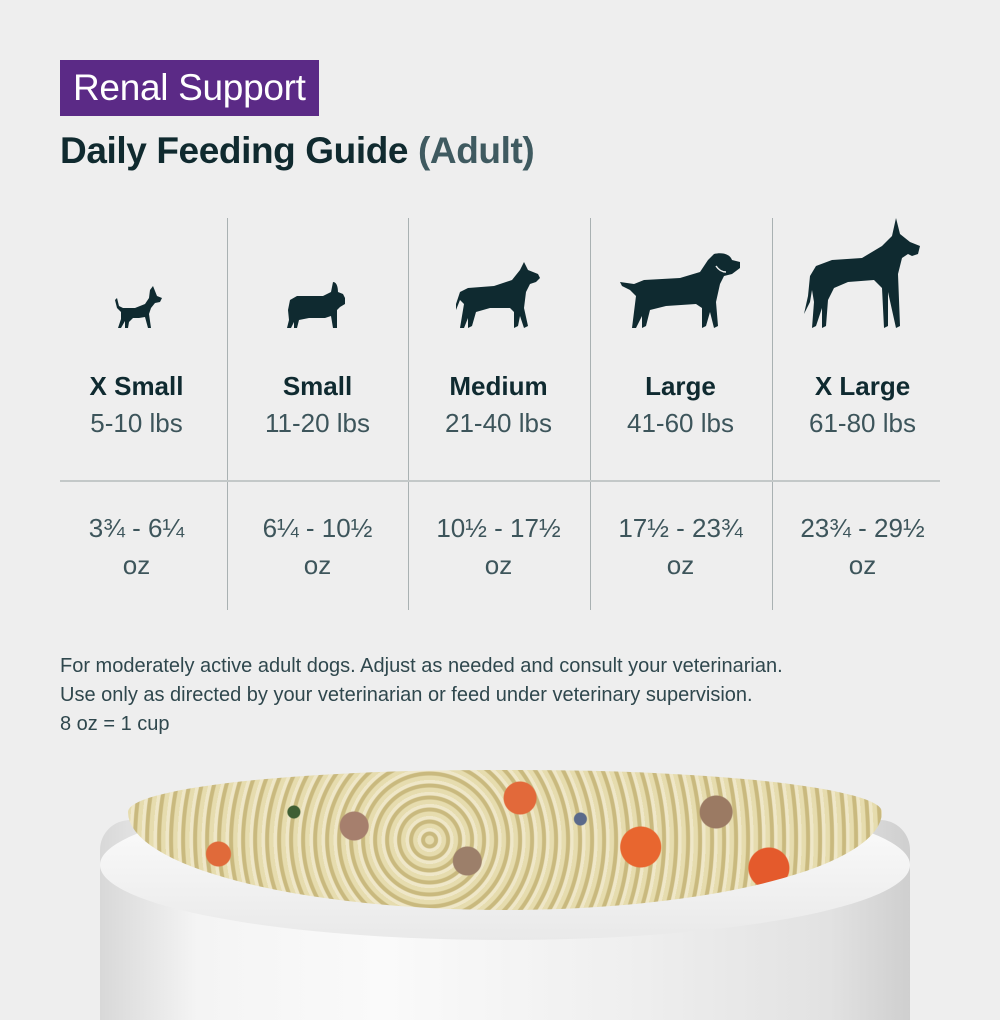 This screenshot has width=1000, height=1020. I want to click on weight-range: 61-80 lbs, so click(862, 423).